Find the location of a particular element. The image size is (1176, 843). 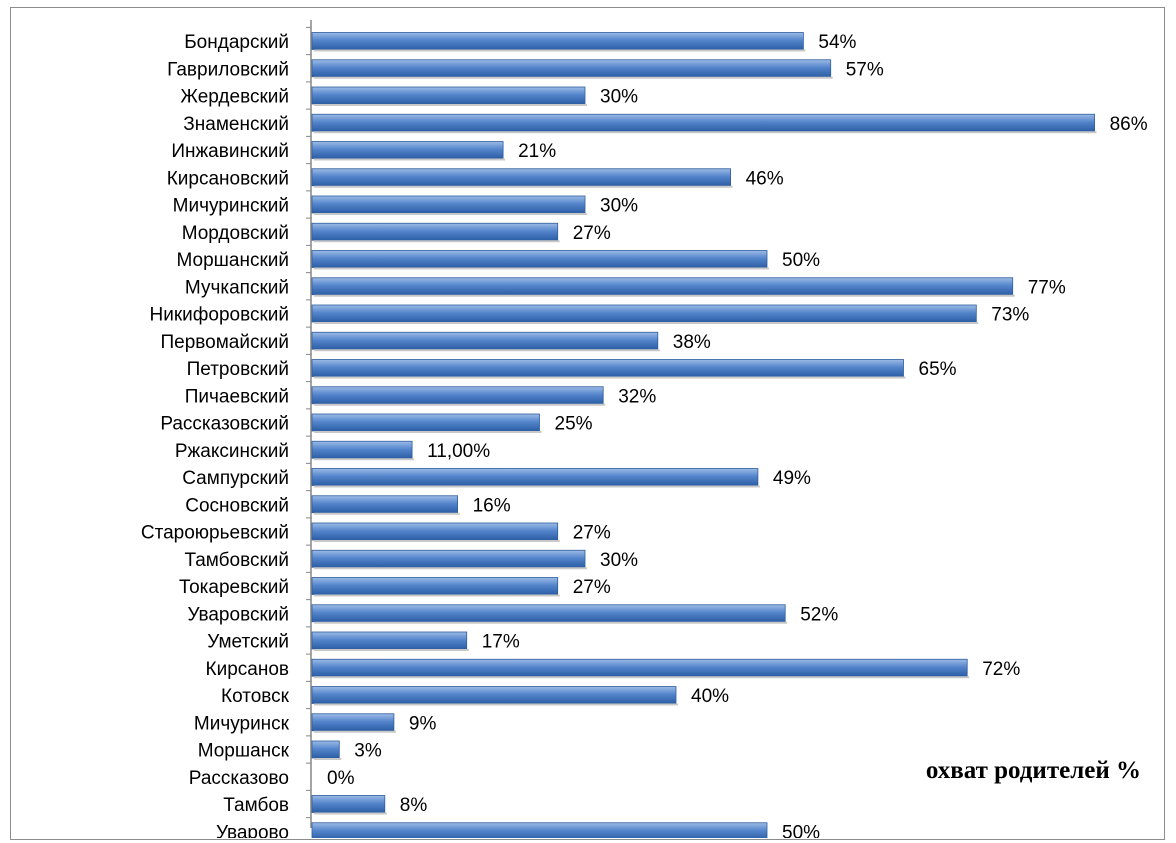

category-label: Кирсанов is located at coordinates (247, 669).